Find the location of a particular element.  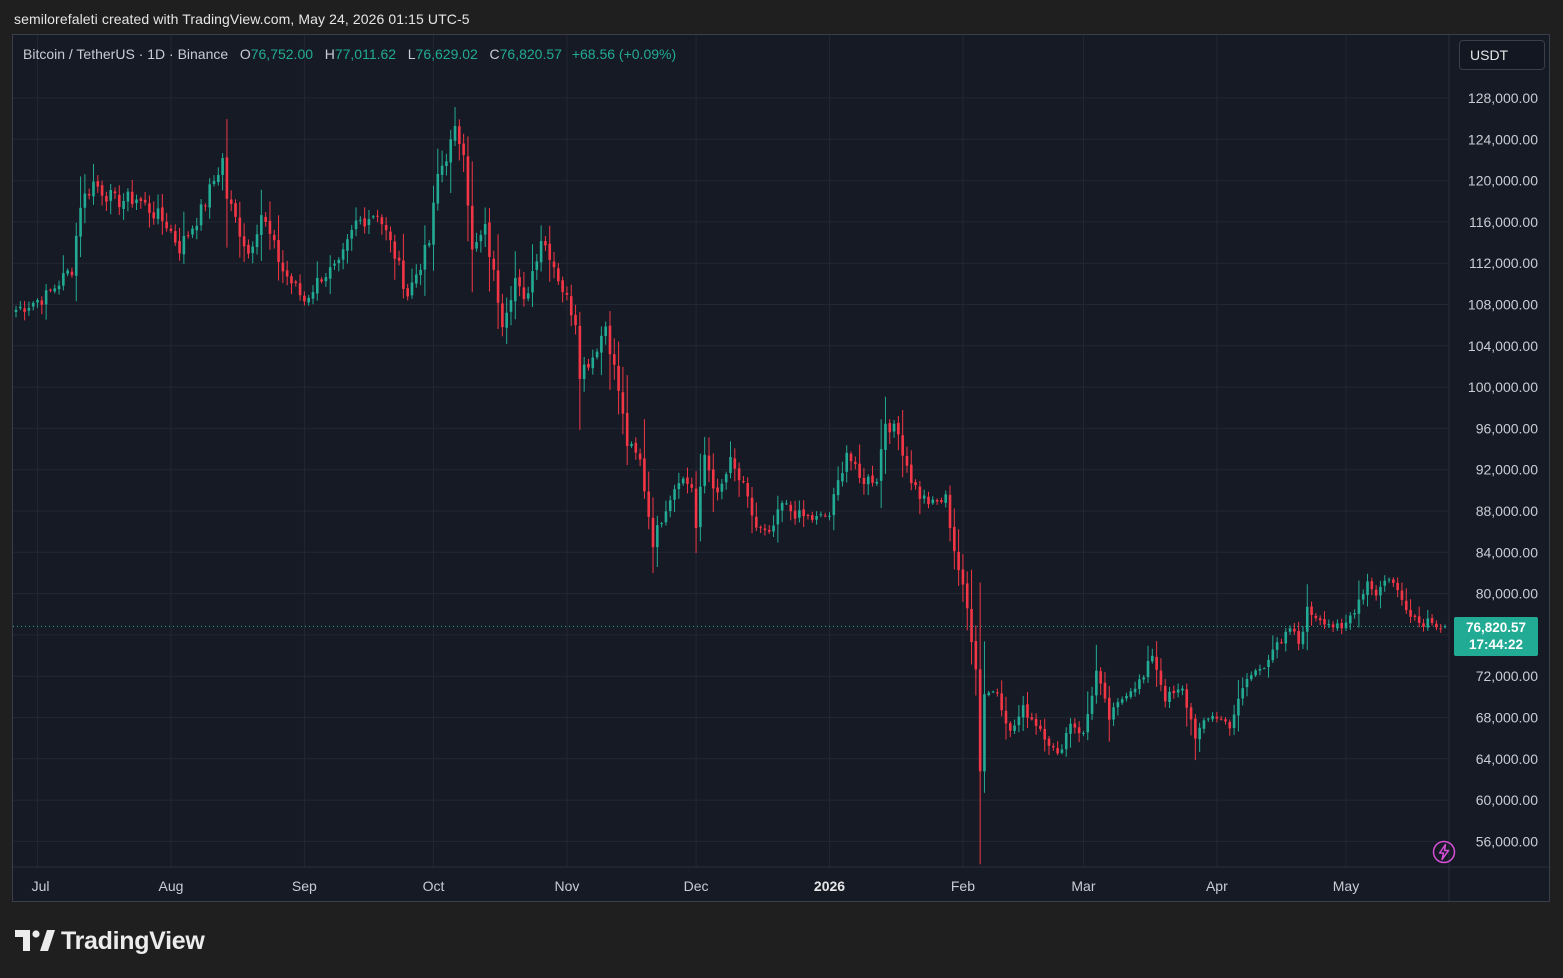

time-axis: Jul Aug Sep Oct Nov Dec 2026 Feb Mar Apr May is located at coordinates (696, 886).